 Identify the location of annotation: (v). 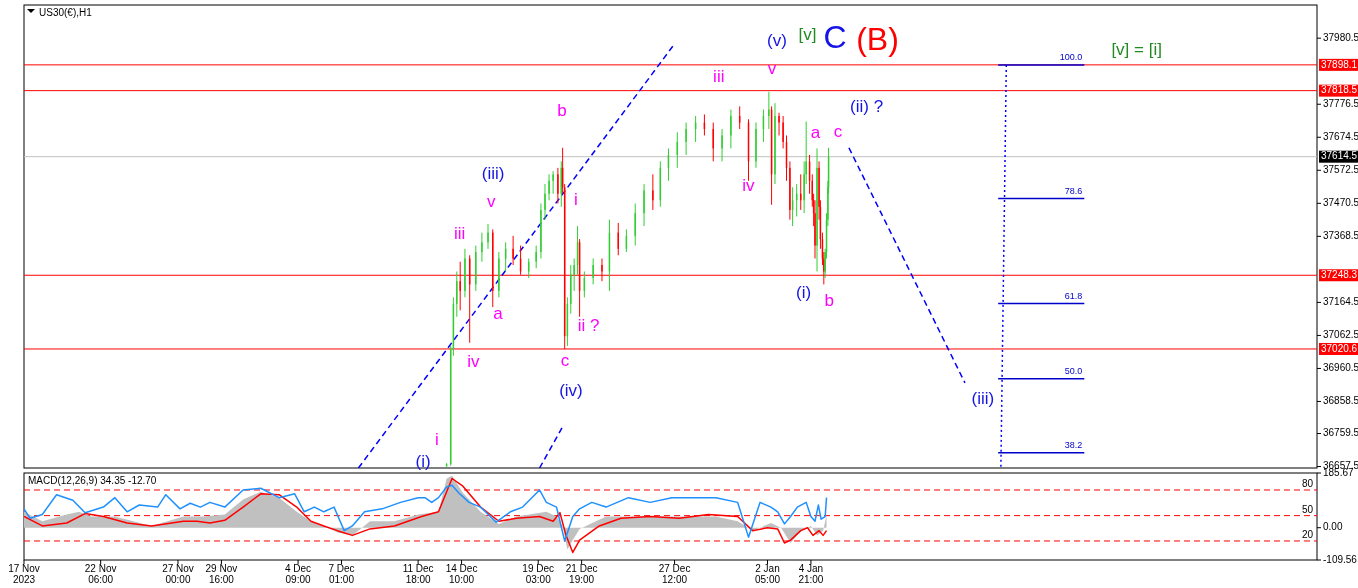
(777, 41).